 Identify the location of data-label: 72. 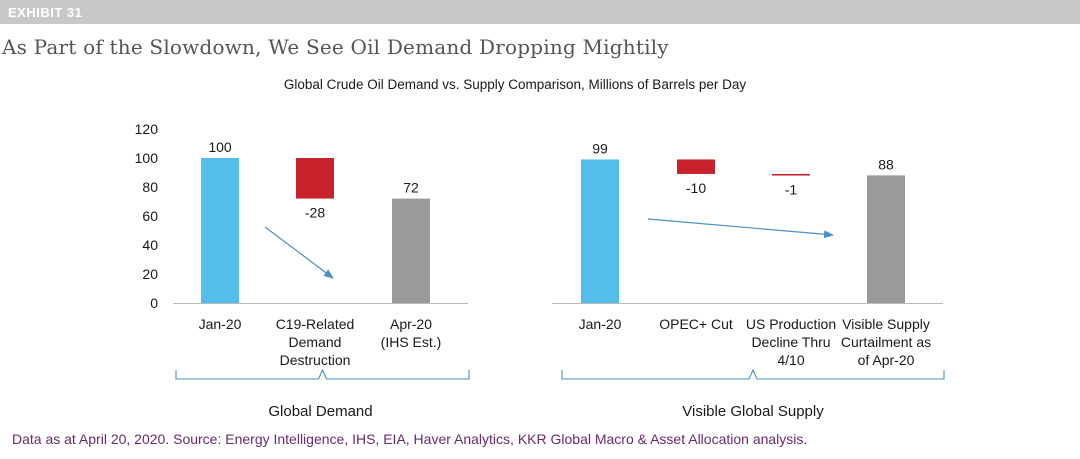
(411, 188).